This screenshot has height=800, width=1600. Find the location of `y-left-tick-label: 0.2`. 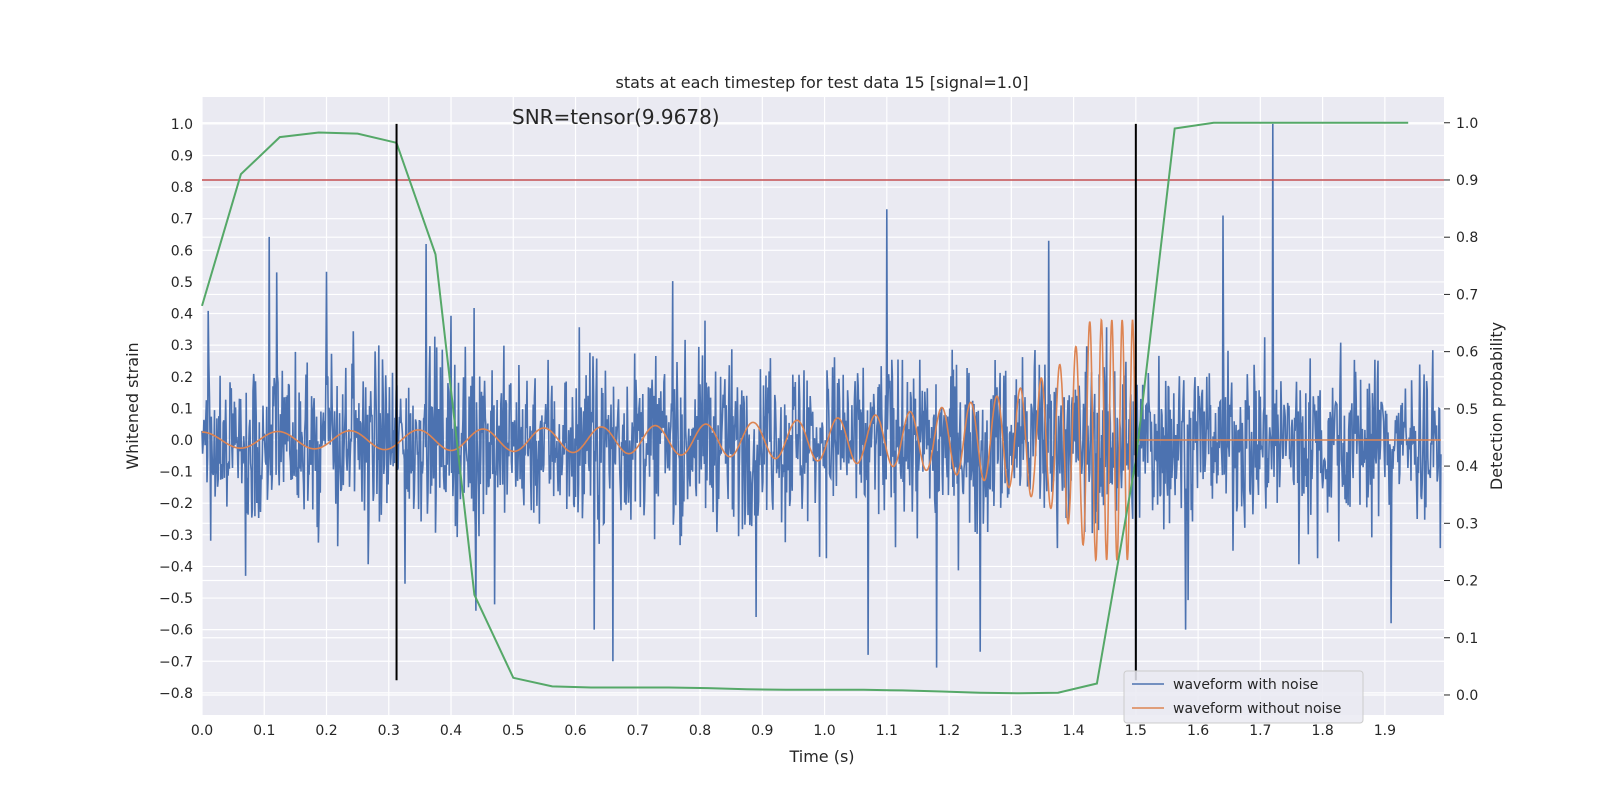

y-left-tick-label: 0.2 is located at coordinates (182, 378).